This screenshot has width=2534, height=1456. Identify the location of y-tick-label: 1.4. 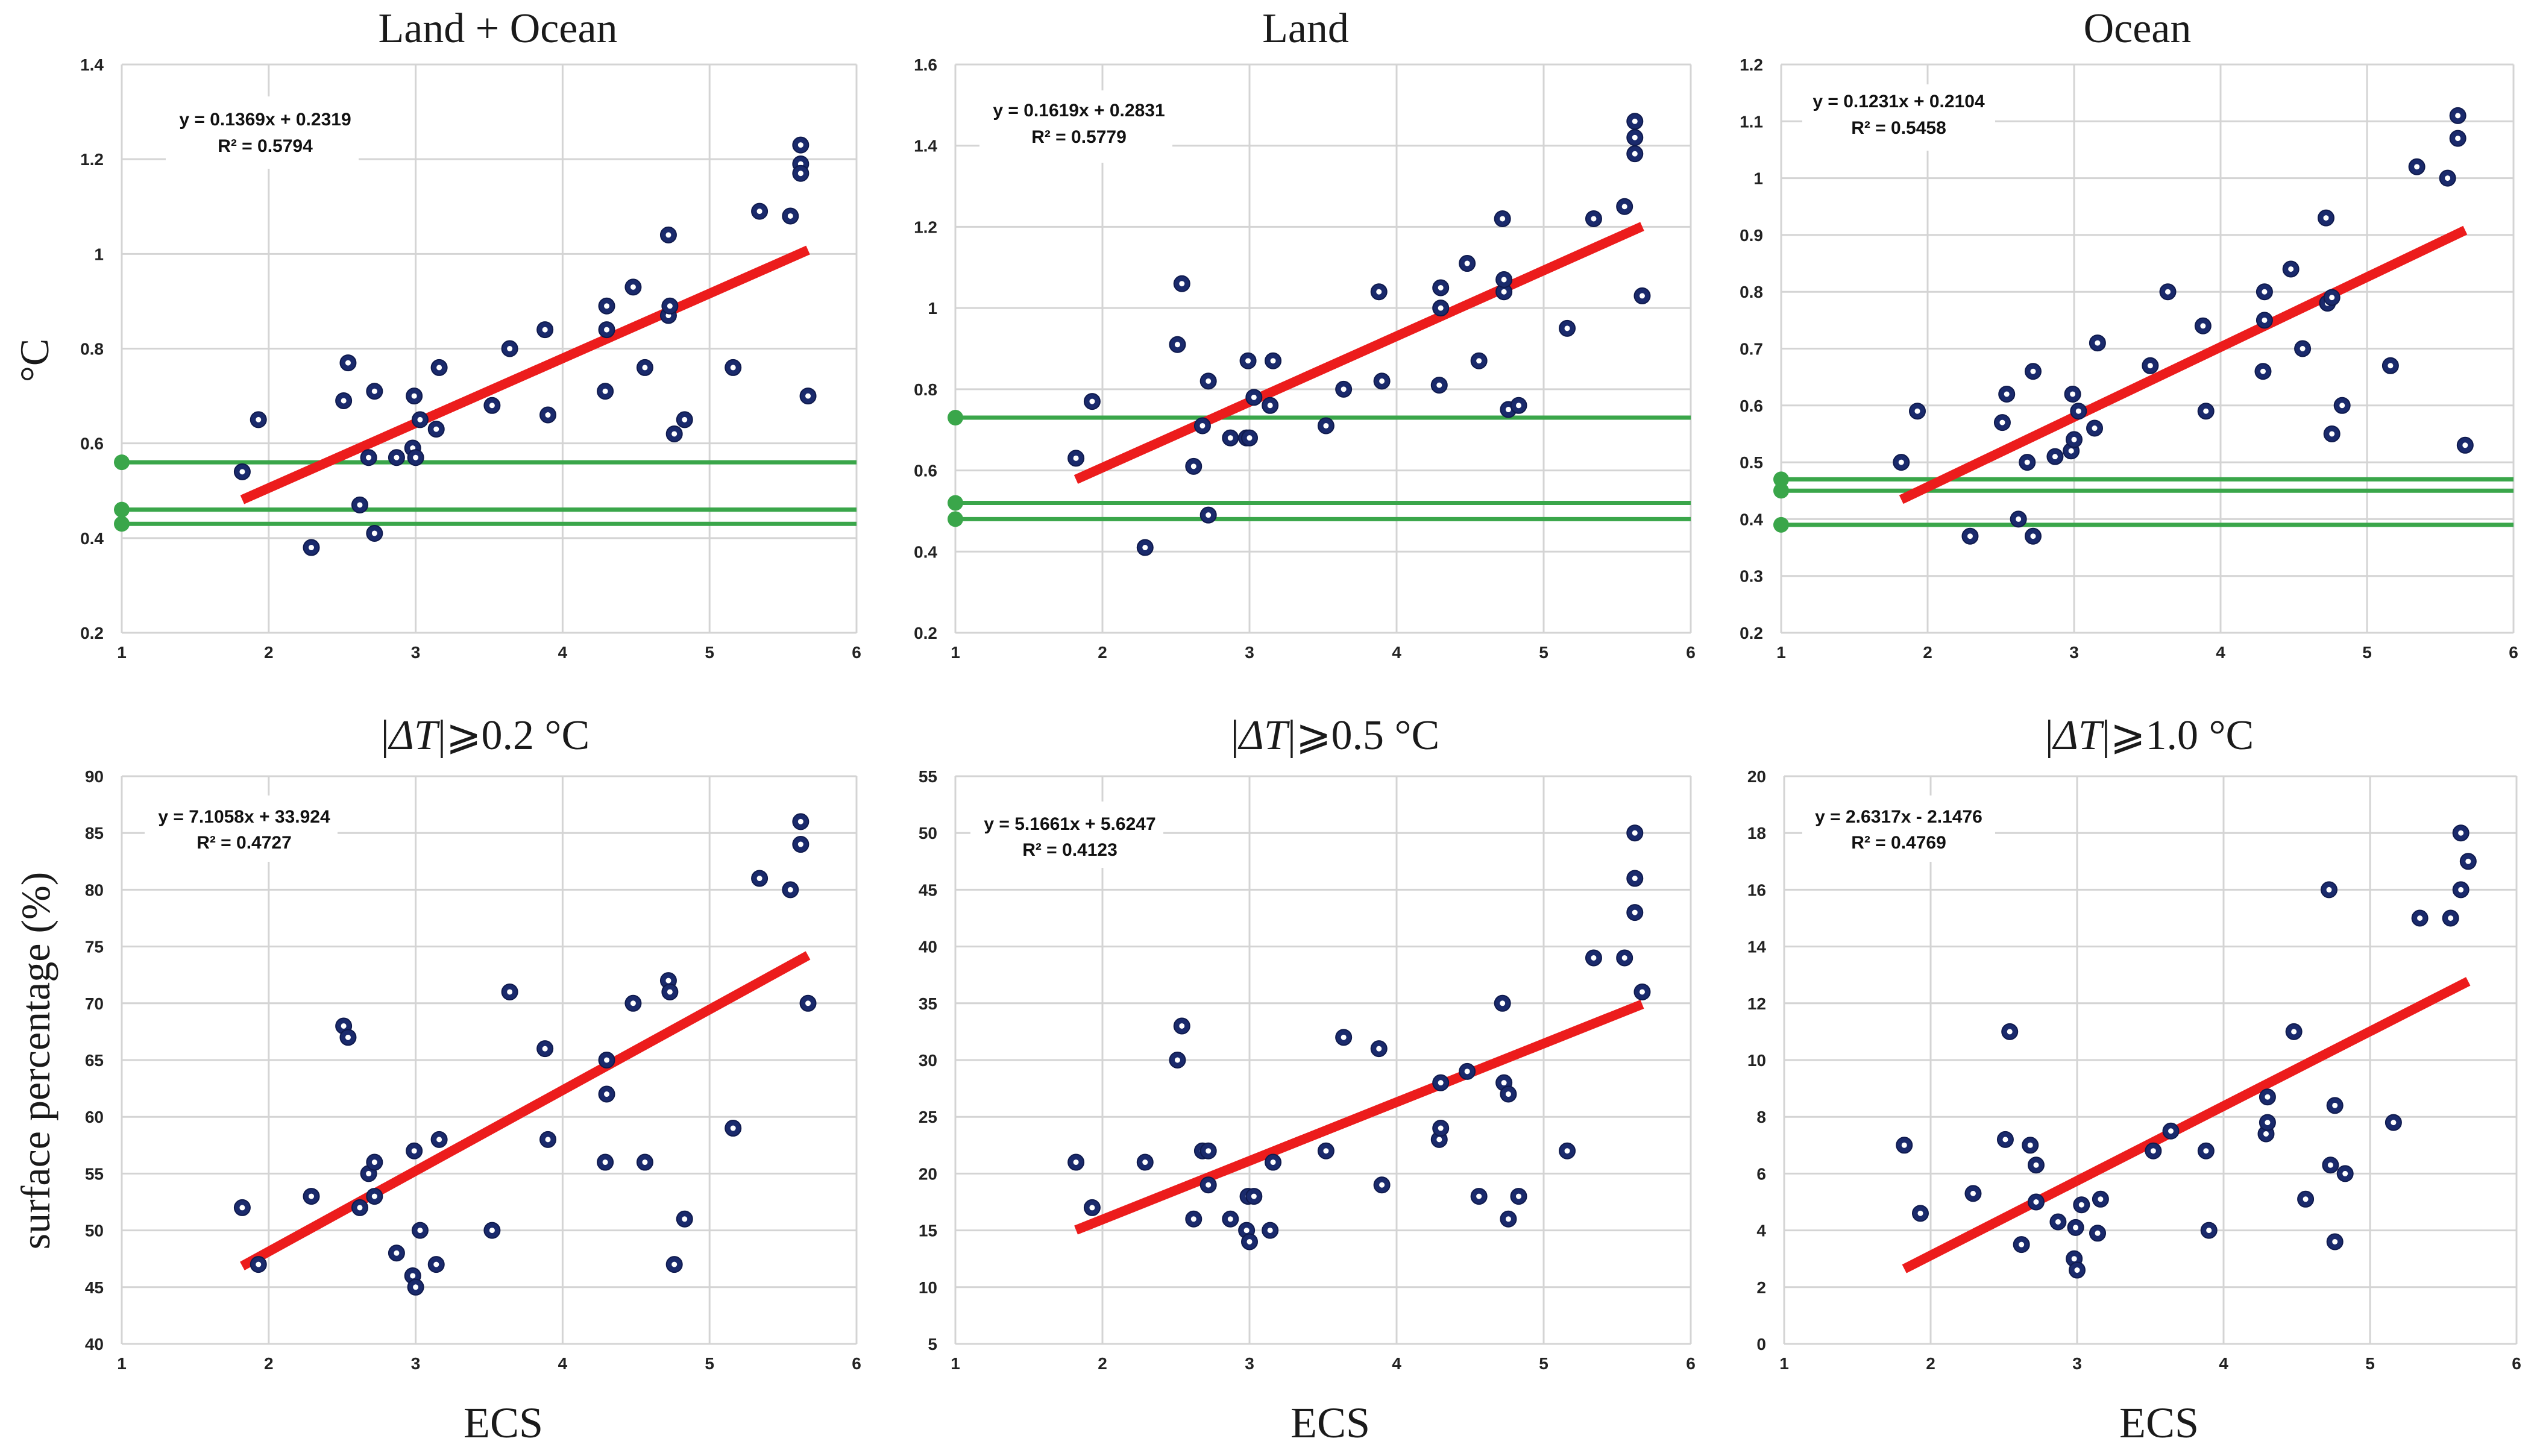
(926, 146).